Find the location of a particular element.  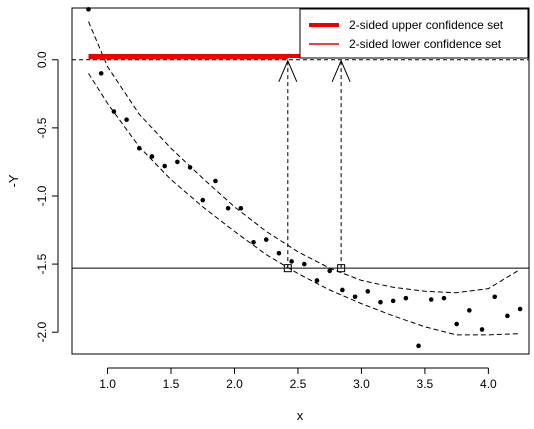

y-tick-label: -1.5 is located at coordinates (42, 263).